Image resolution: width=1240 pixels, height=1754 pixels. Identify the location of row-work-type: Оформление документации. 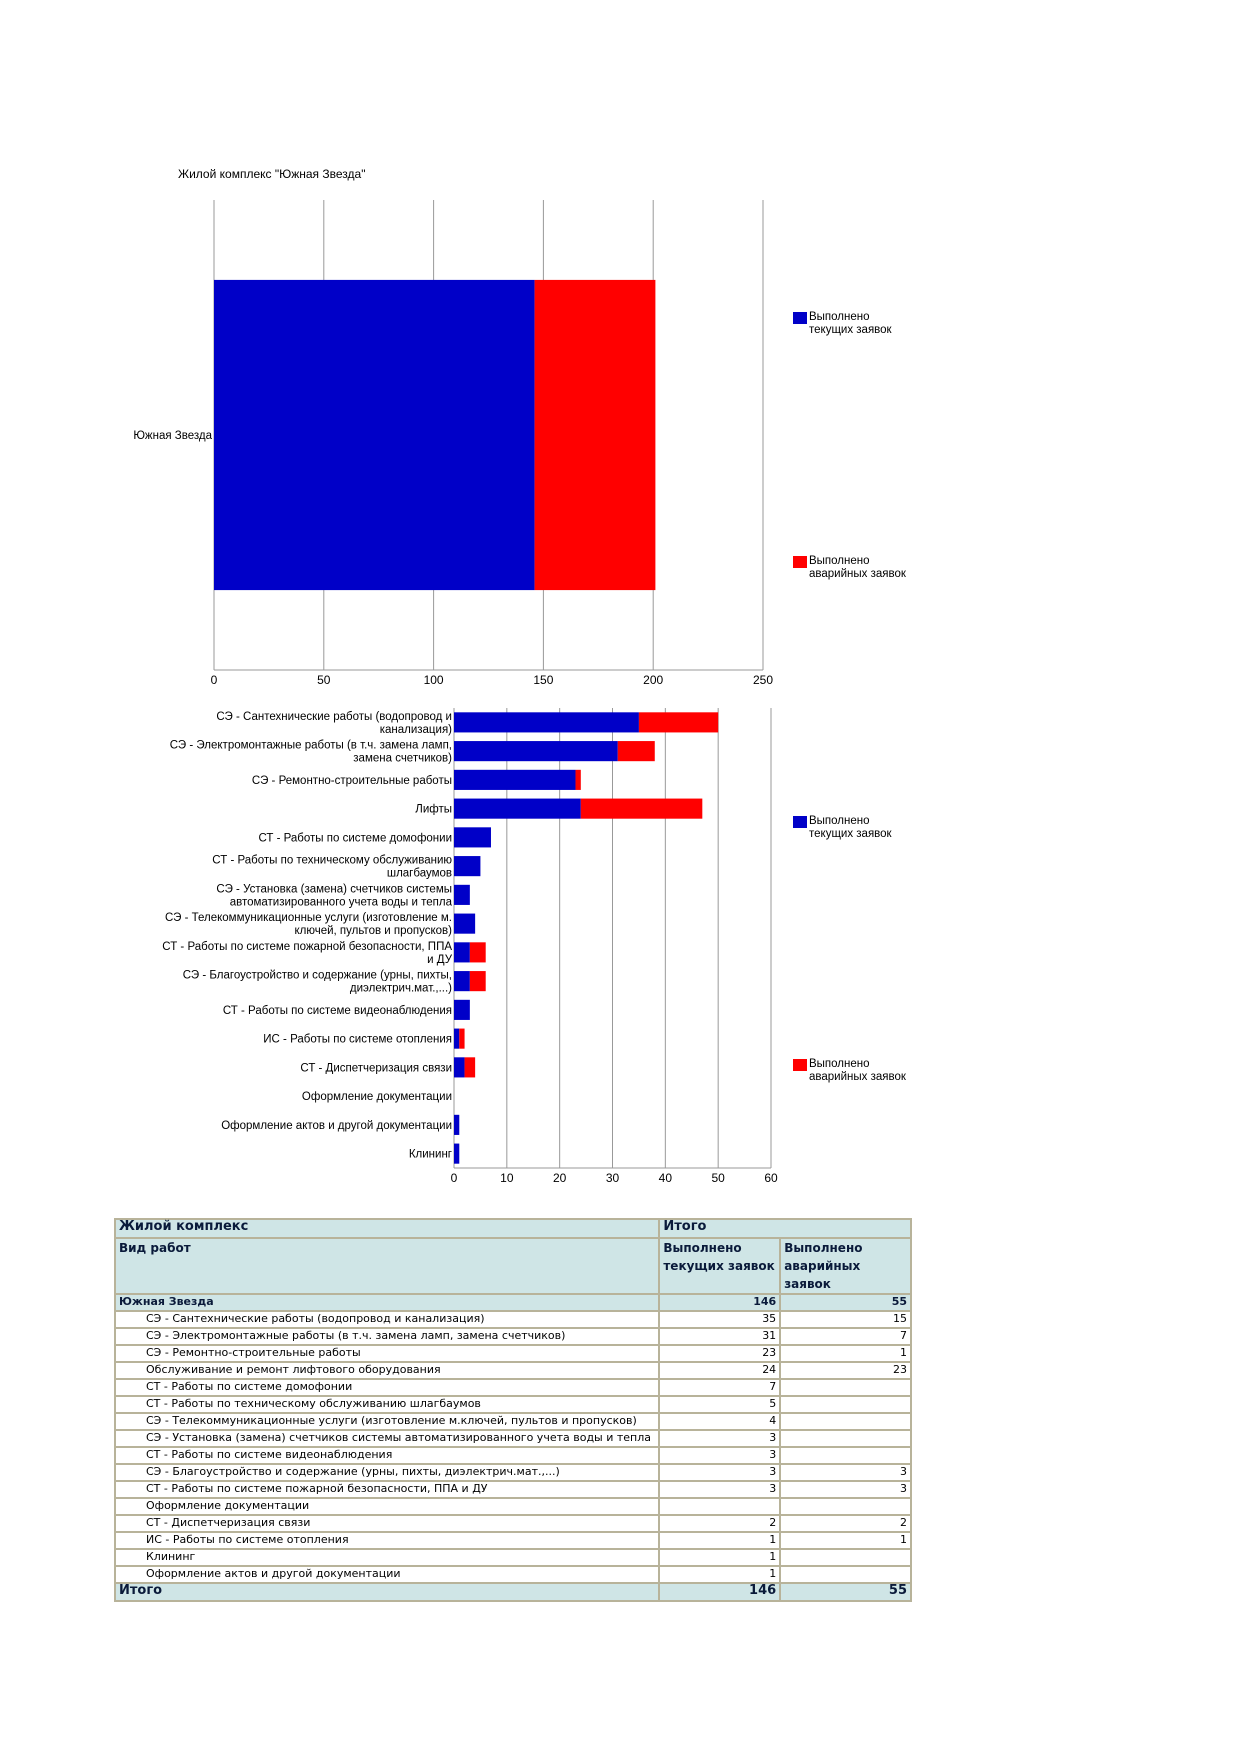
(387, 1506).